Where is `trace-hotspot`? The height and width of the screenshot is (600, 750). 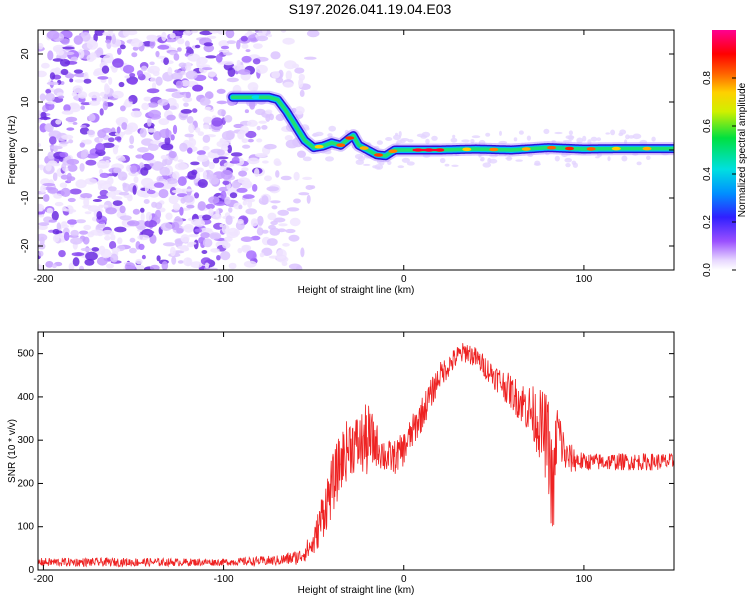
trace-hotspot is located at coordinates (256, 97).